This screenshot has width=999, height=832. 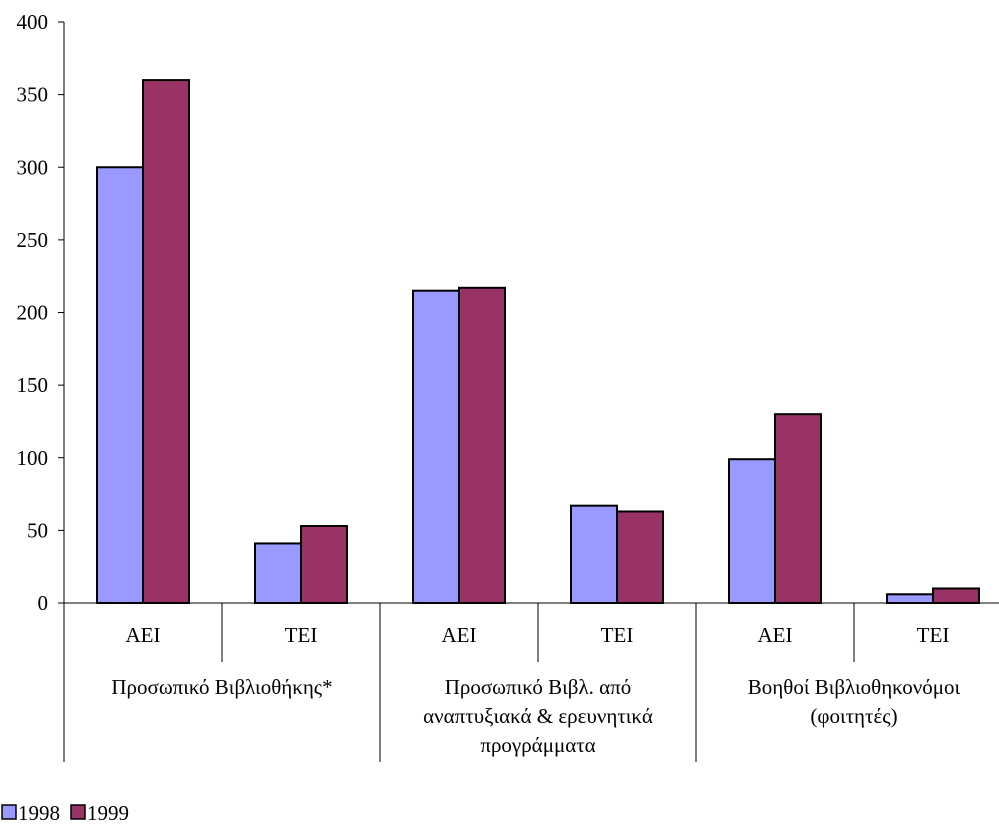 I want to click on group-label: προγράμματα, so click(x=537, y=745).